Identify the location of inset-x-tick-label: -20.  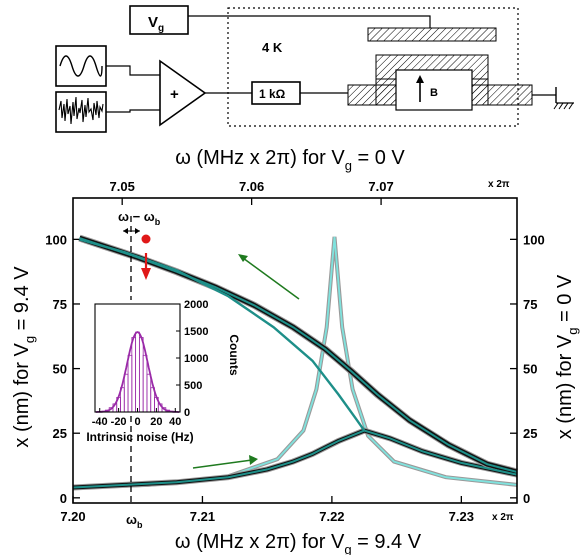
(119, 422).